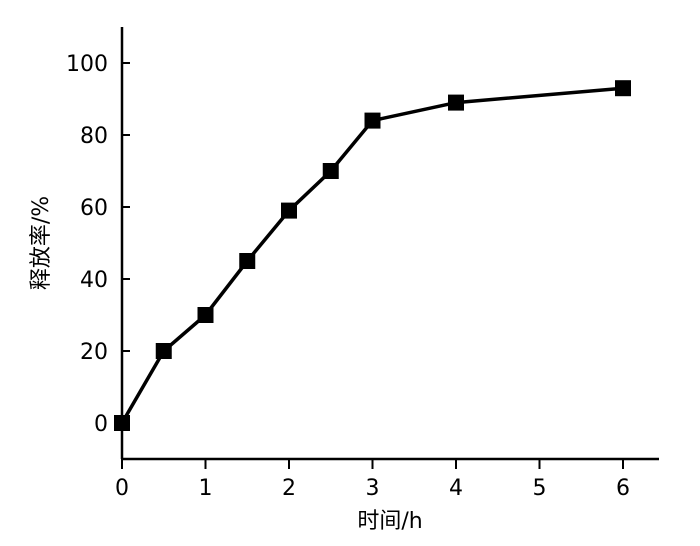 Image resolution: width=700 pixels, height=546 pixels. Describe the element at coordinates (389, 521) in the screenshot. I see `x-axis-title: 时间/h` at that location.